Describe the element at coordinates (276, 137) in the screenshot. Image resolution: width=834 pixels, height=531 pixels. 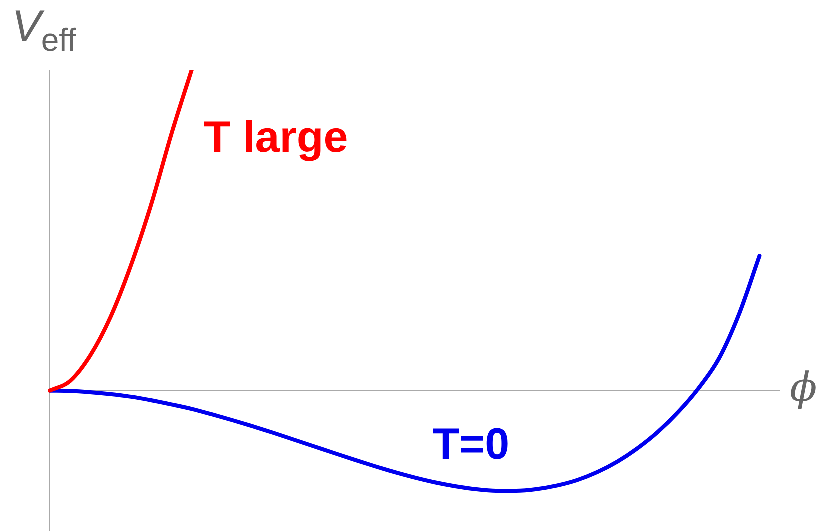
I see `series-label: T large` at that location.